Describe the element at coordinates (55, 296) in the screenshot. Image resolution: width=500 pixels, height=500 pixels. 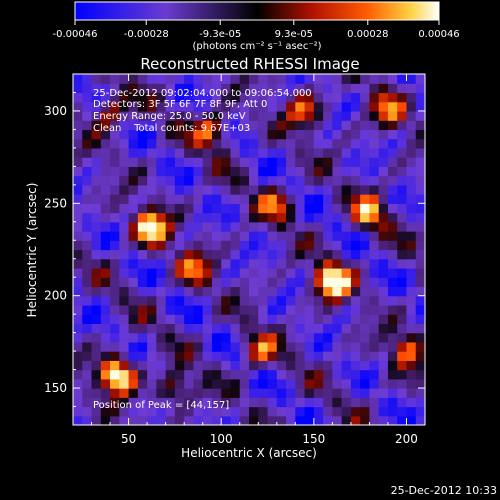
I see `y-tick-label: 200` at that location.